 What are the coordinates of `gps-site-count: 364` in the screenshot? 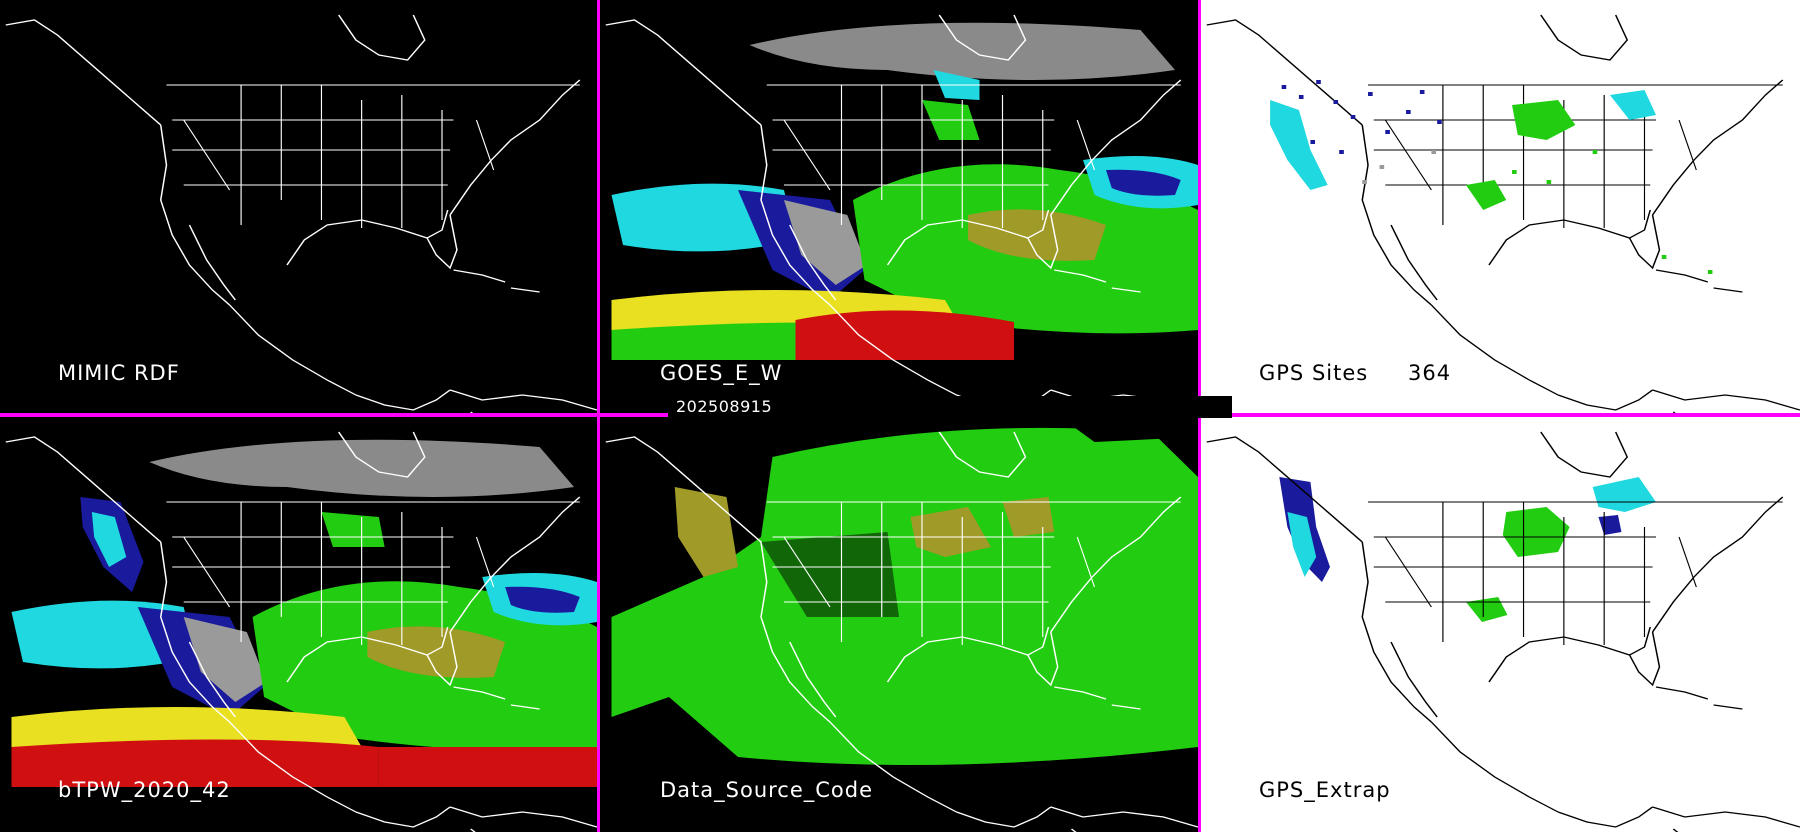 It's located at (1430, 373).